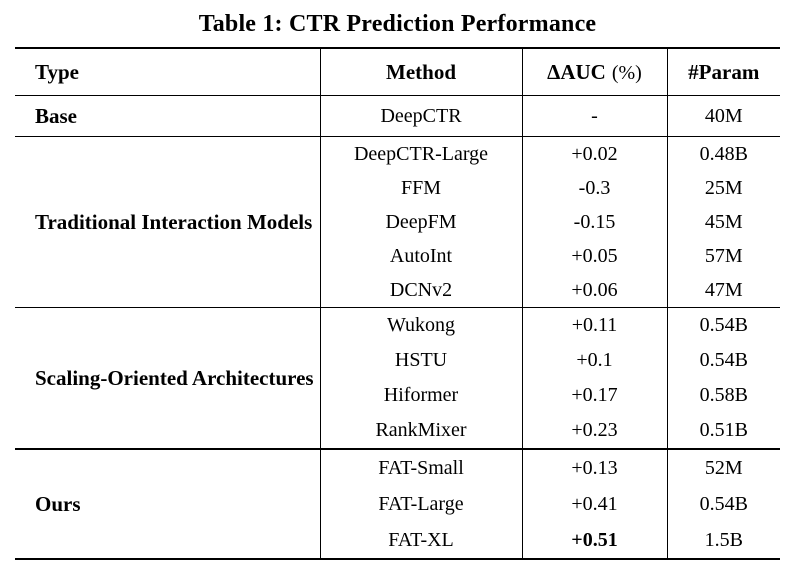 The width and height of the screenshot is (791, 573). Describe the element at coordinates (420, 395) in the screenshot. I see `method-cell: Hiformer` at that location.